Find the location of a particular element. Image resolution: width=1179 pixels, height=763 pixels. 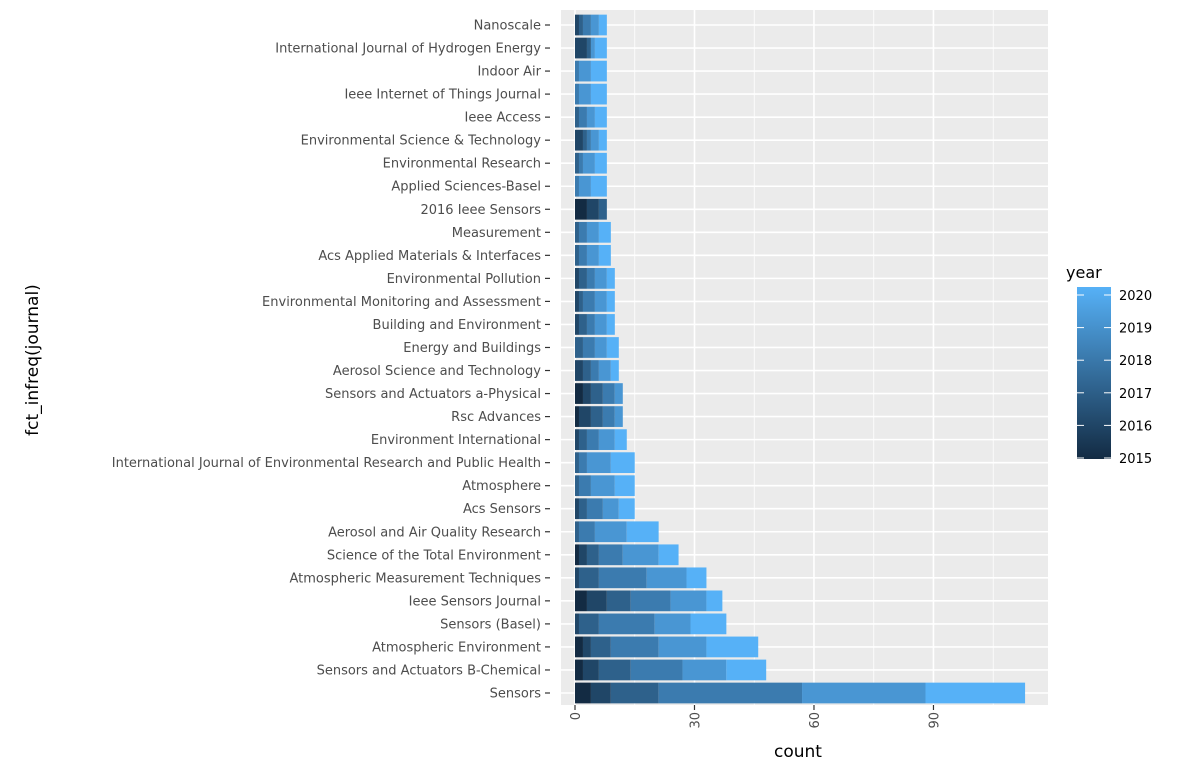

category-label: Sensors (Basel) is located at coordinates (490, 624).